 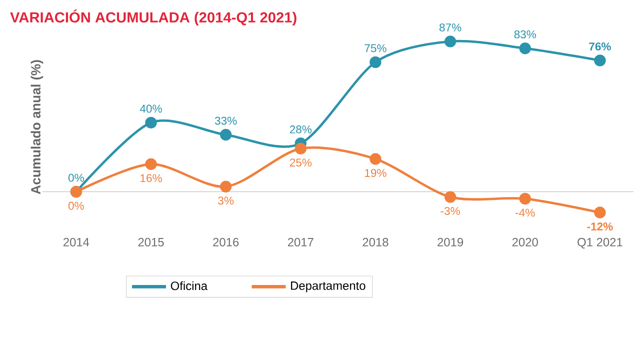 I want to click on data-label: 3%, so click(x=226, y=200).